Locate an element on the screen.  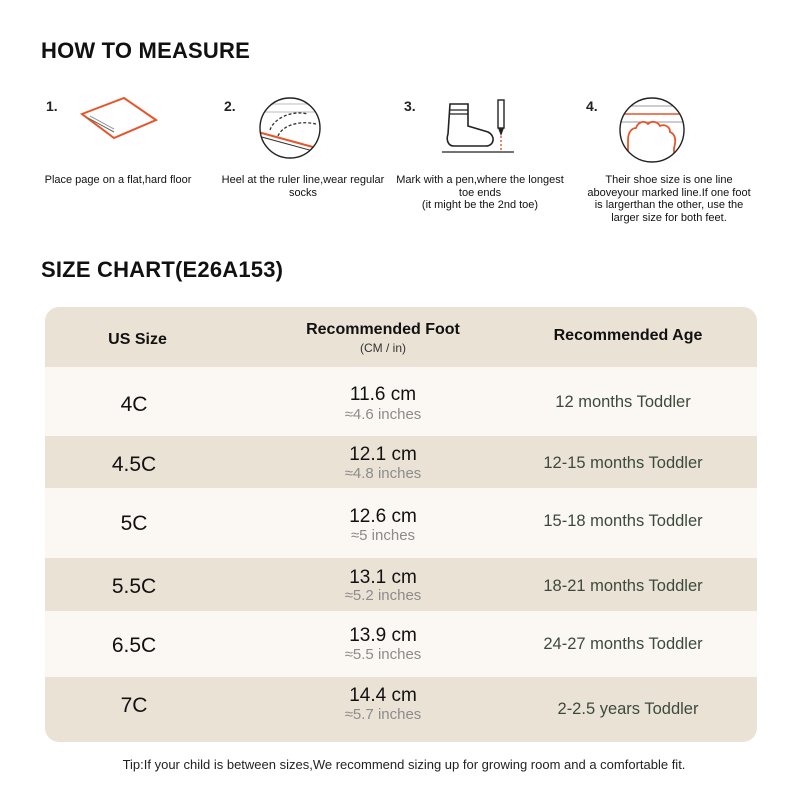
step-number: 4. is located at coordinates (592, 106).